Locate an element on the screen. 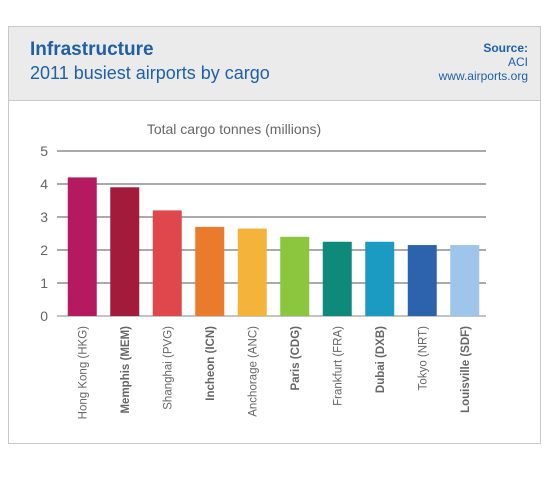 This screenshot has width=555, height=495. x-tick-label: Hong Kong (HKG) is located at coordinates (83, 372).